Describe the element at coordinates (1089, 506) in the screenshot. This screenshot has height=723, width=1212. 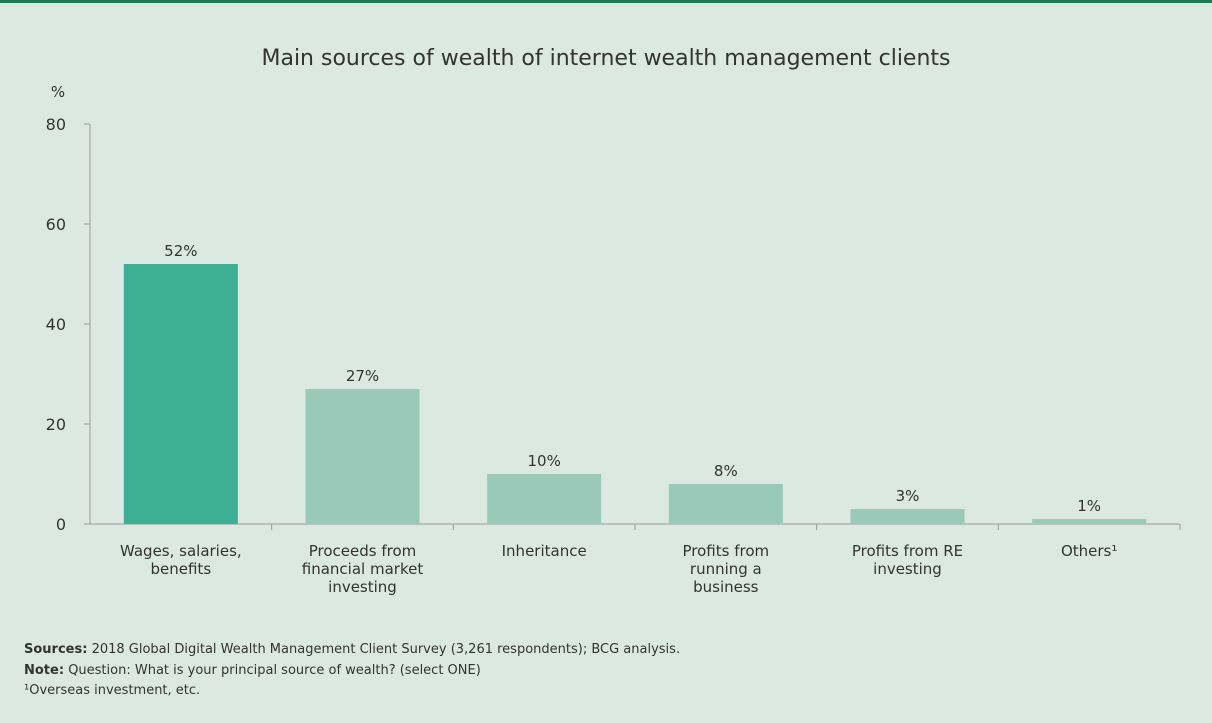
I see `data-label: 1%` at that location.